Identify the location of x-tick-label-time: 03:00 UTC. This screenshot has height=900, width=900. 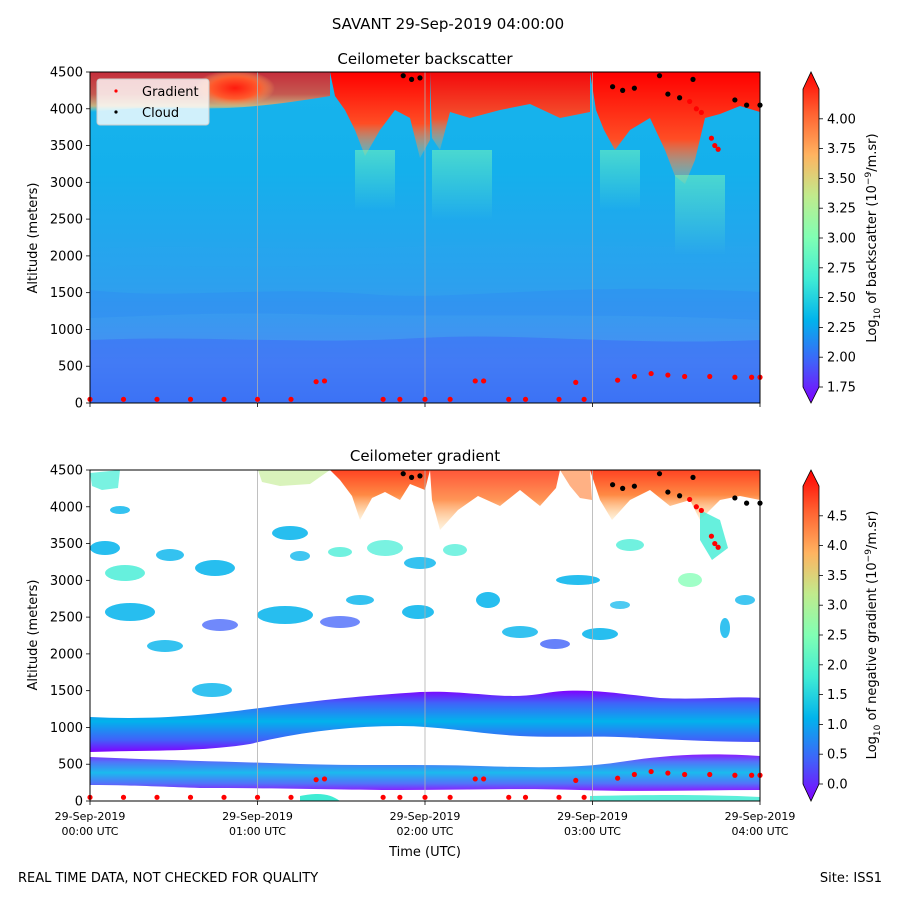
(592, 831).